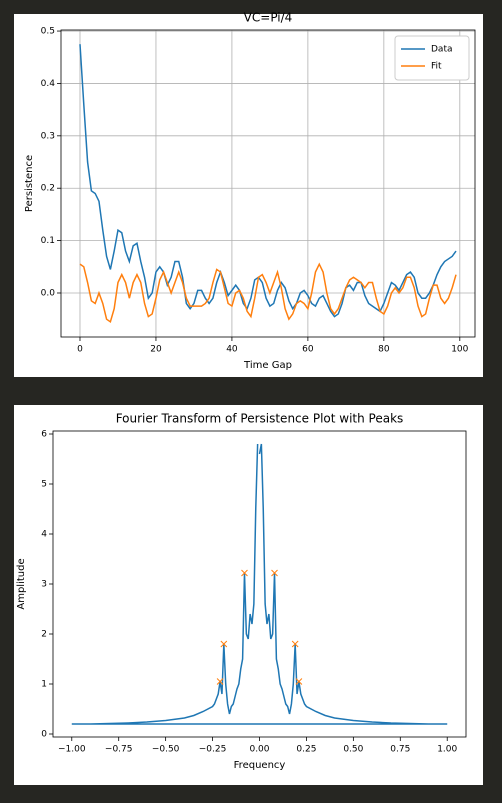  Describe the element at coordinates (232, 350) in the screenshot. I see `x-tick-label: 40` at that location.